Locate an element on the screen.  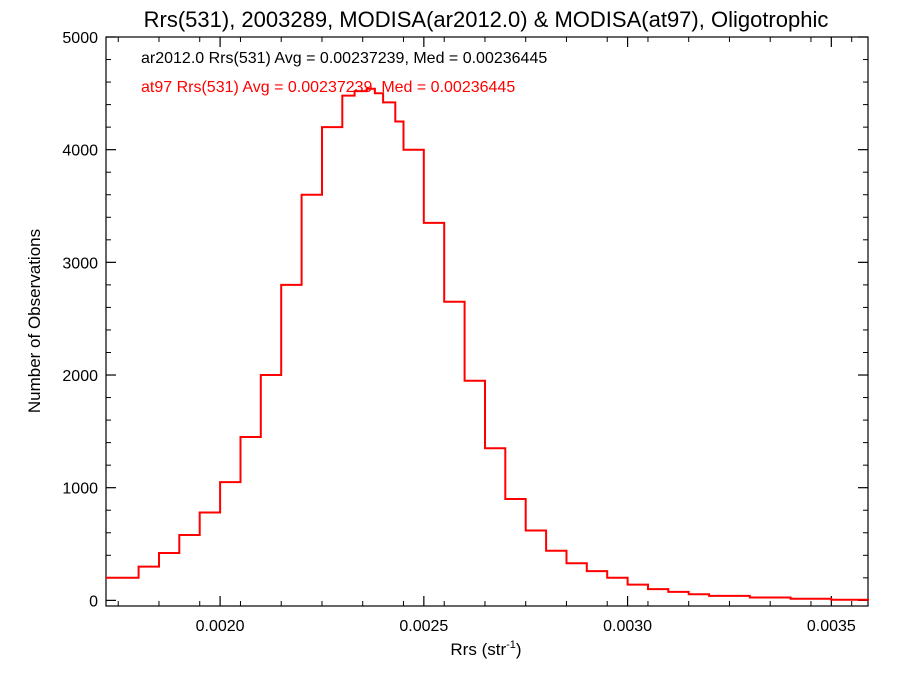
x-axis-label-main: Rrs (str is located at coordinates (478, 649).